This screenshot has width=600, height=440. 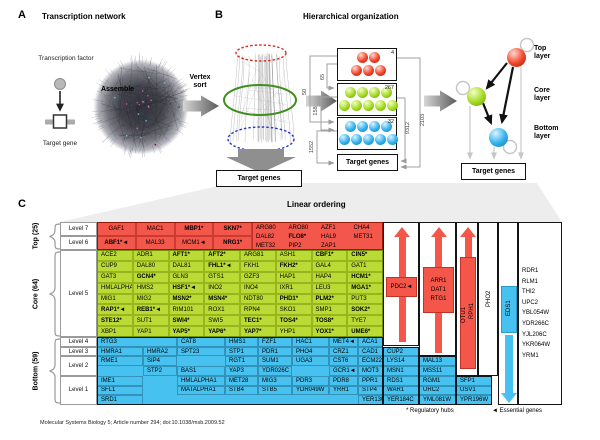 What do you see at coordinates (305, 92) in the screenshot?
I see `edge-count-top-bottom: 50` at bounding box center [305, 92].